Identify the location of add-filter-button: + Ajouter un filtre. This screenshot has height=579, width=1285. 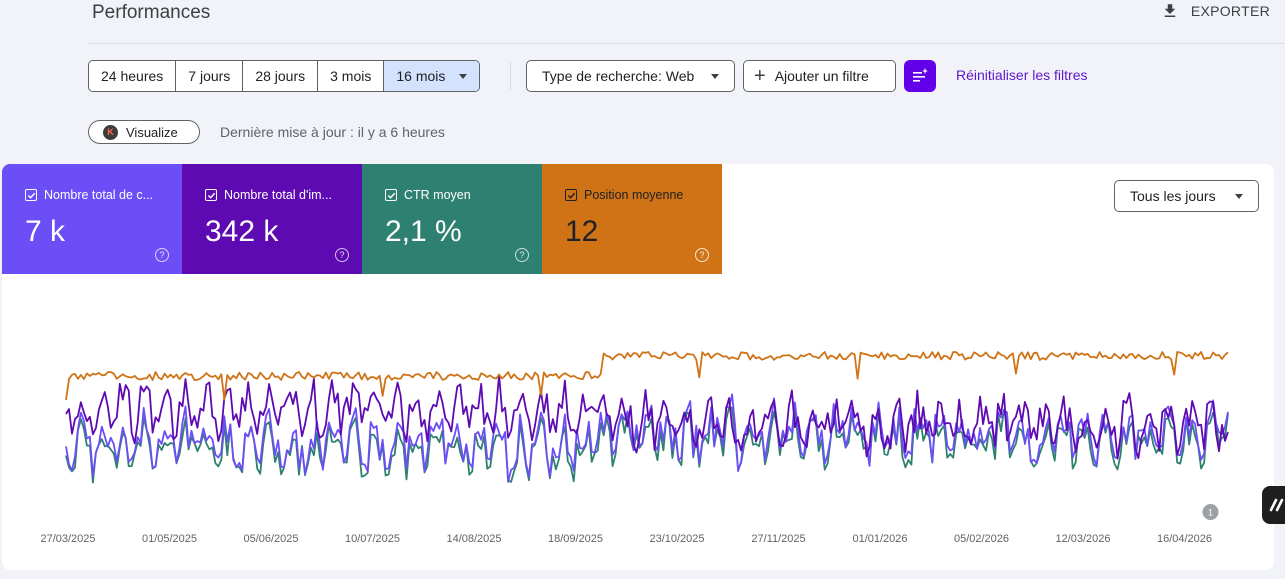
(819, 76).